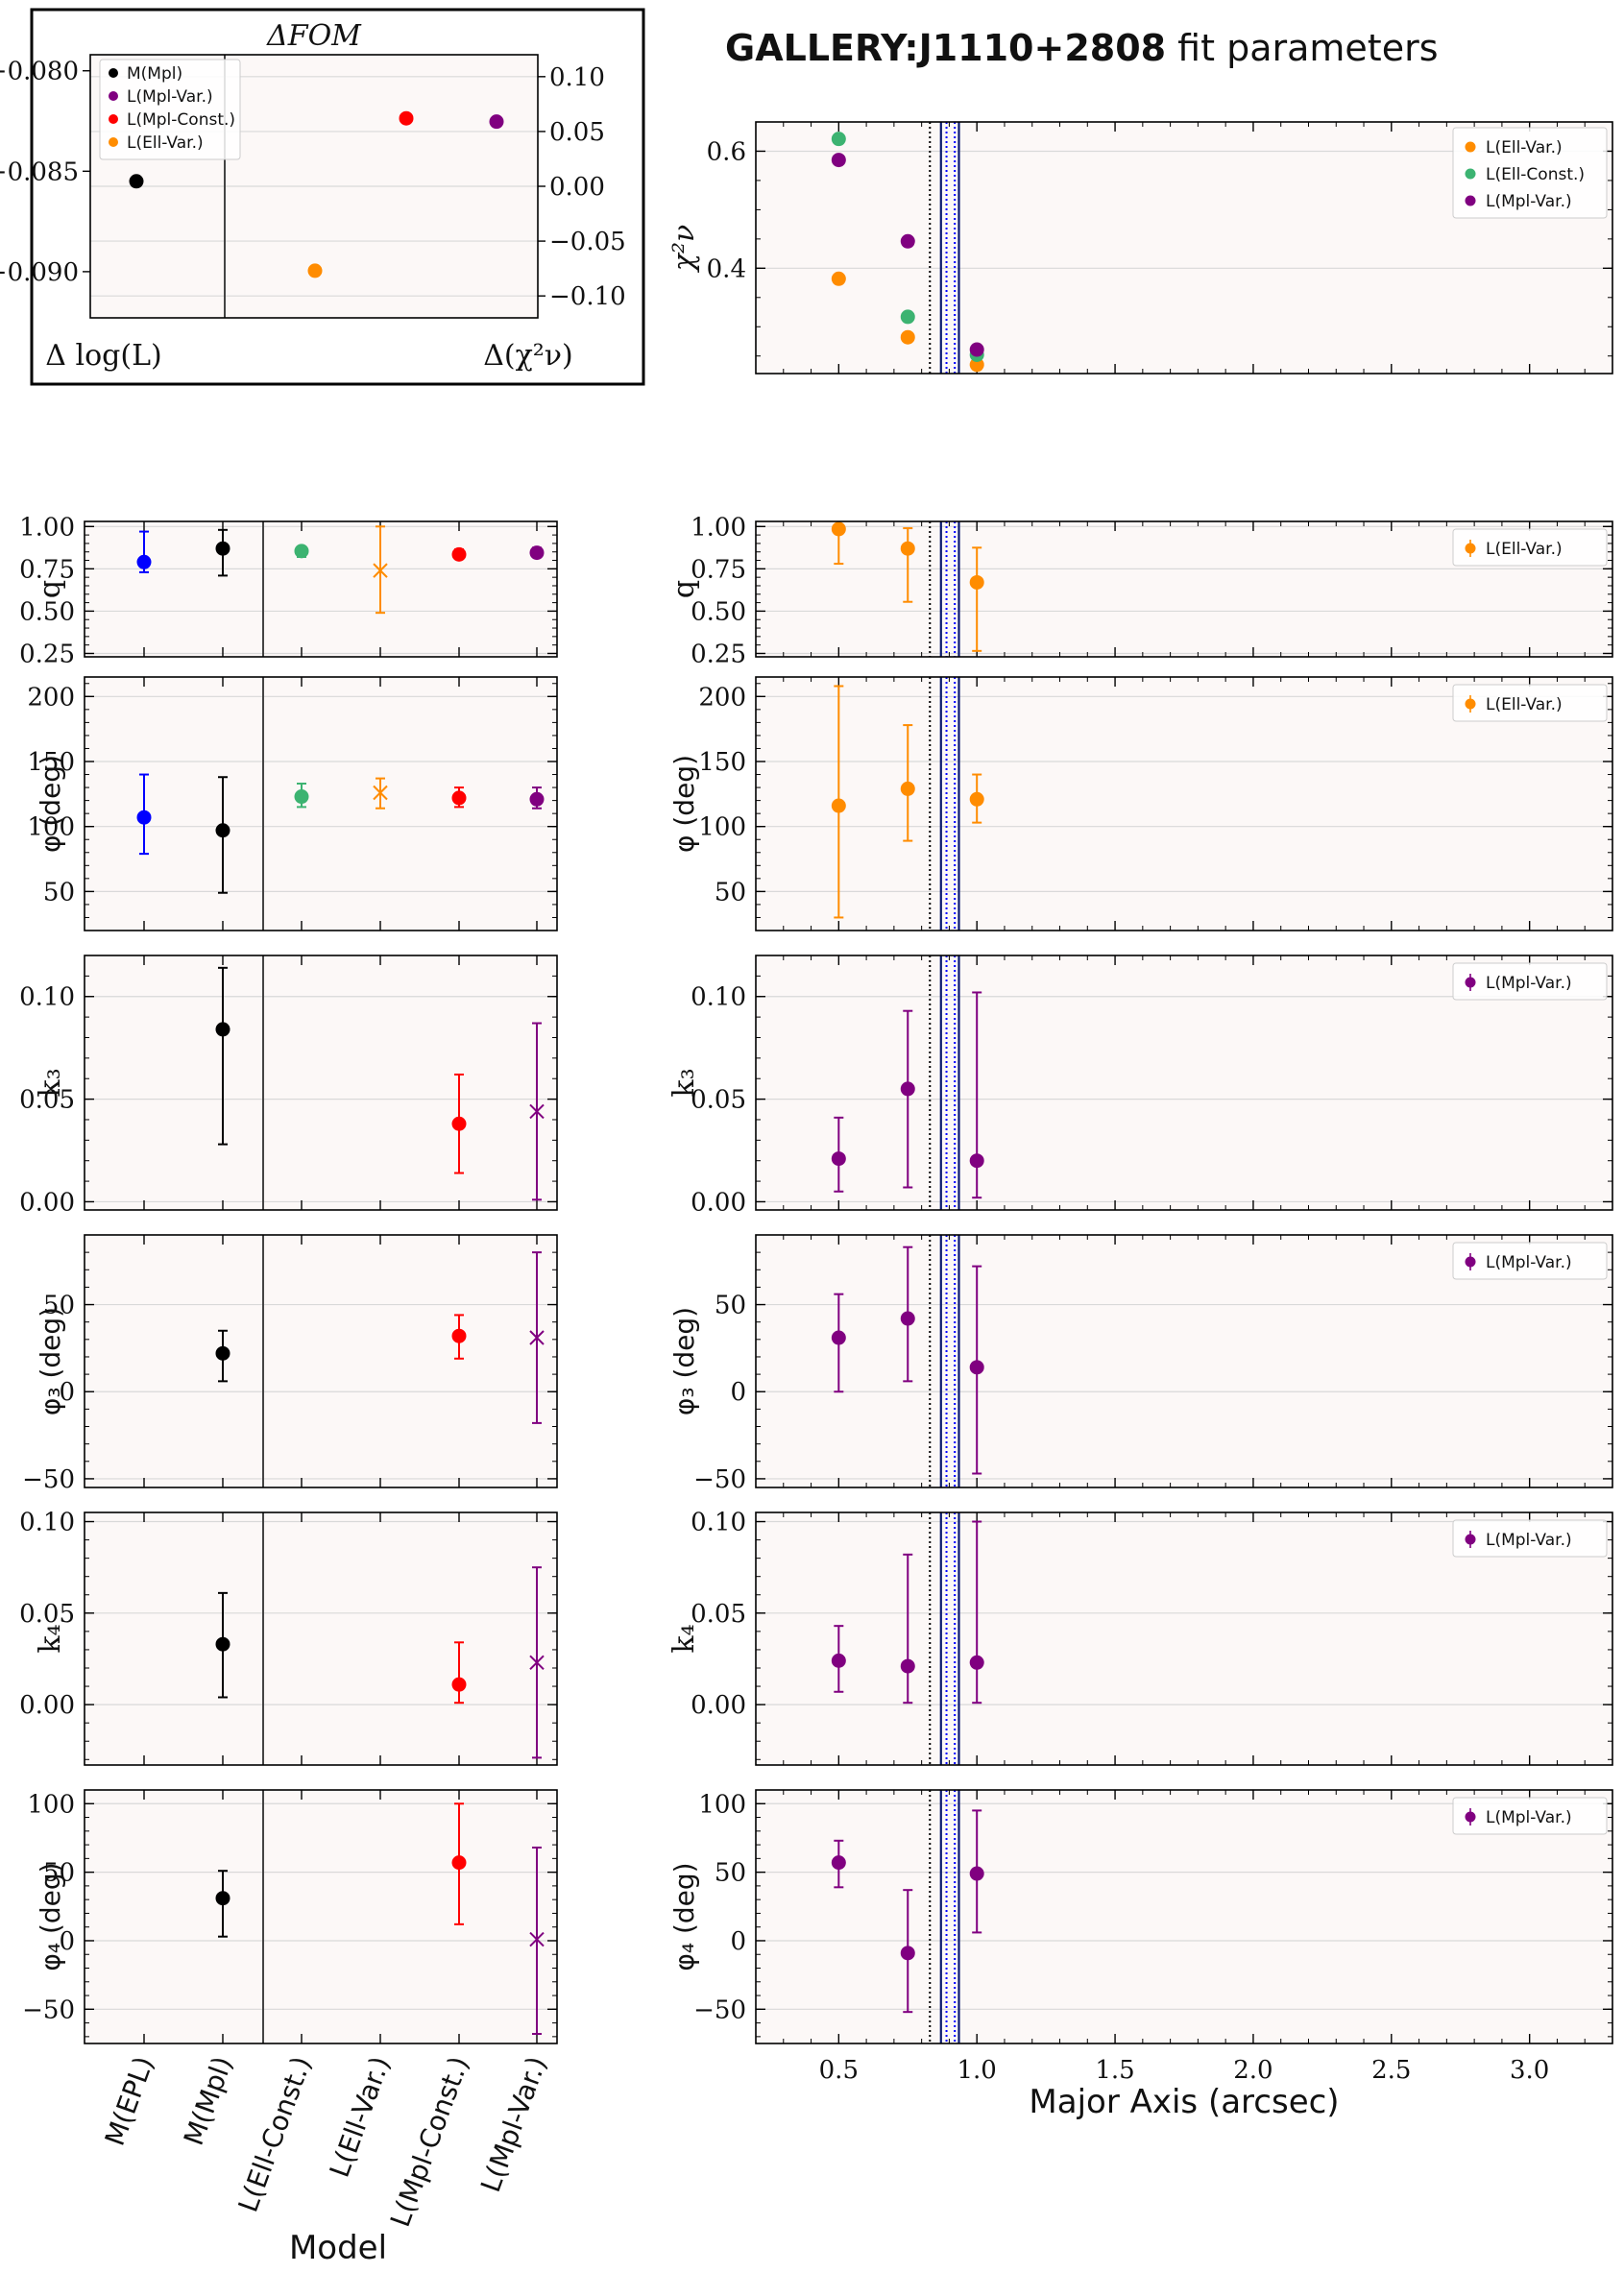 This screenshot has width=1624, height=2273. What do you see at coordinates (47, 527) in the screenshot?
I see `model-panel-ytick-label: 1.00` at bounding box center [47, 527].